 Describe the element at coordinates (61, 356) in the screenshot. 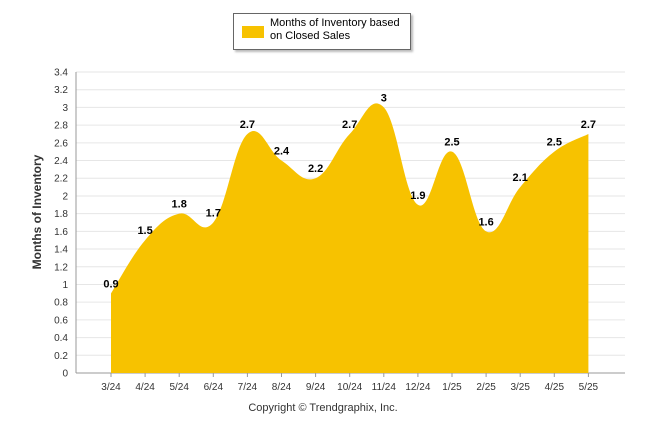

I see `y-tick-label: 0.2` at that location.